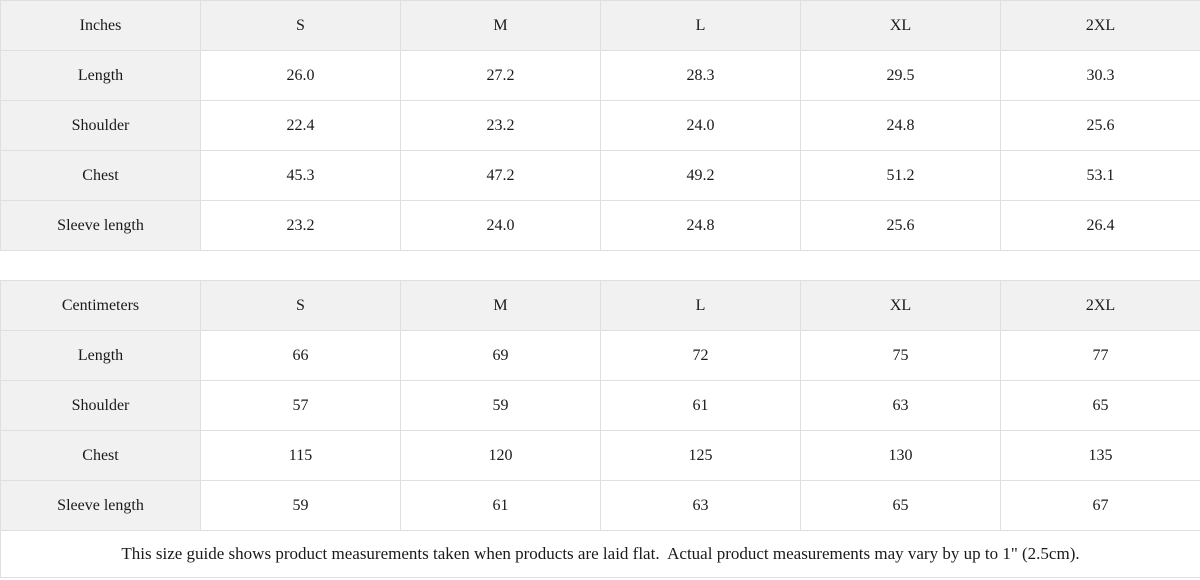  I want to click on unit-header-cell: Inches, so click(100, 25).